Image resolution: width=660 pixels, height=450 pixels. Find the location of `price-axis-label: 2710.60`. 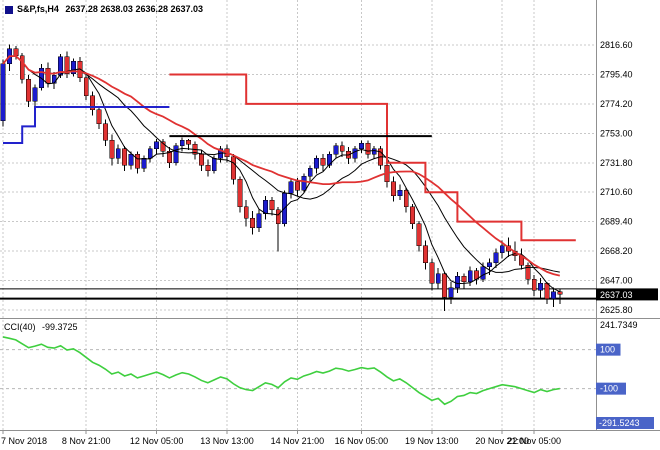

price-axis-label: 2710.60 is located at coordinates (616, 192).